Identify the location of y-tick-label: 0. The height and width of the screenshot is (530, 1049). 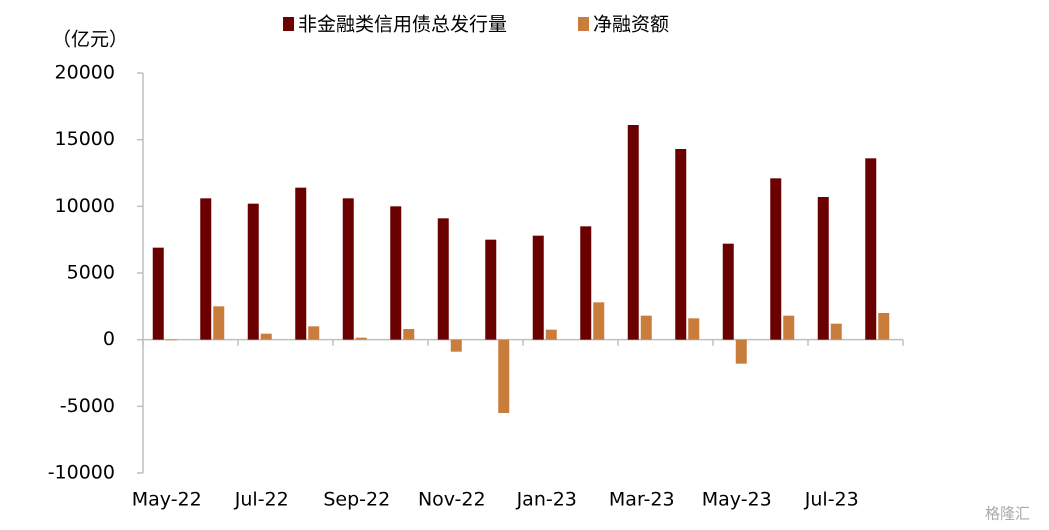
(109, 339).